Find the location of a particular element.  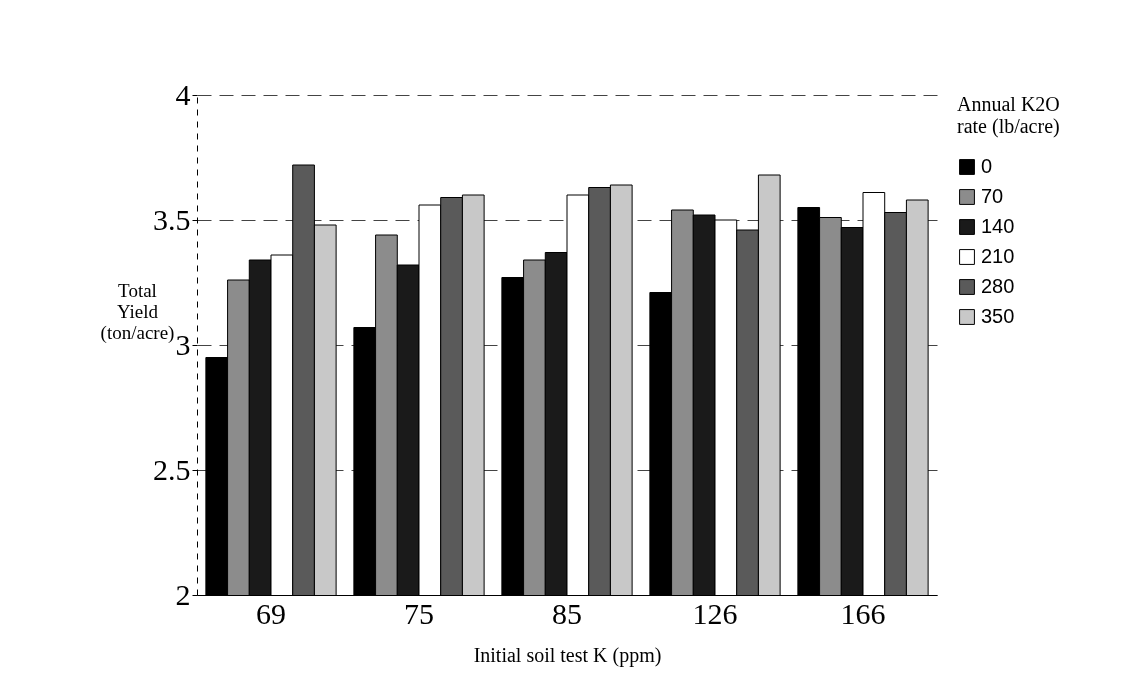

legend-label: 210 is located at coordinates (998, 256).